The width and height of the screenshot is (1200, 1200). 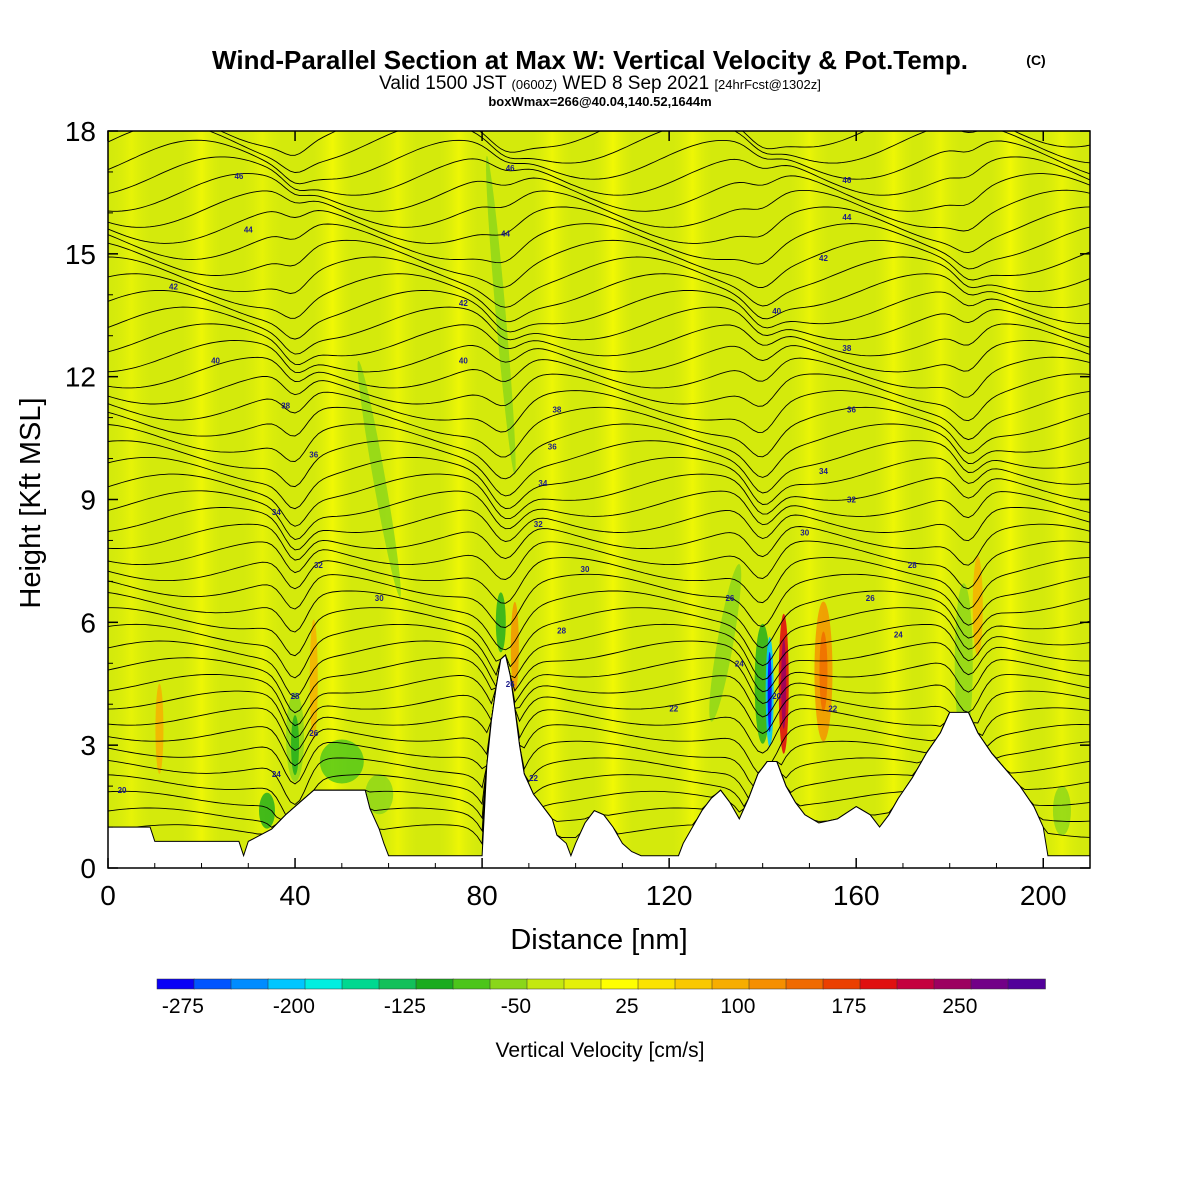 What do you see at coordinates (737, 1006) in the screenshot?
I see `colorbar-tick-label: 100` at bounding box center [737, 1006].